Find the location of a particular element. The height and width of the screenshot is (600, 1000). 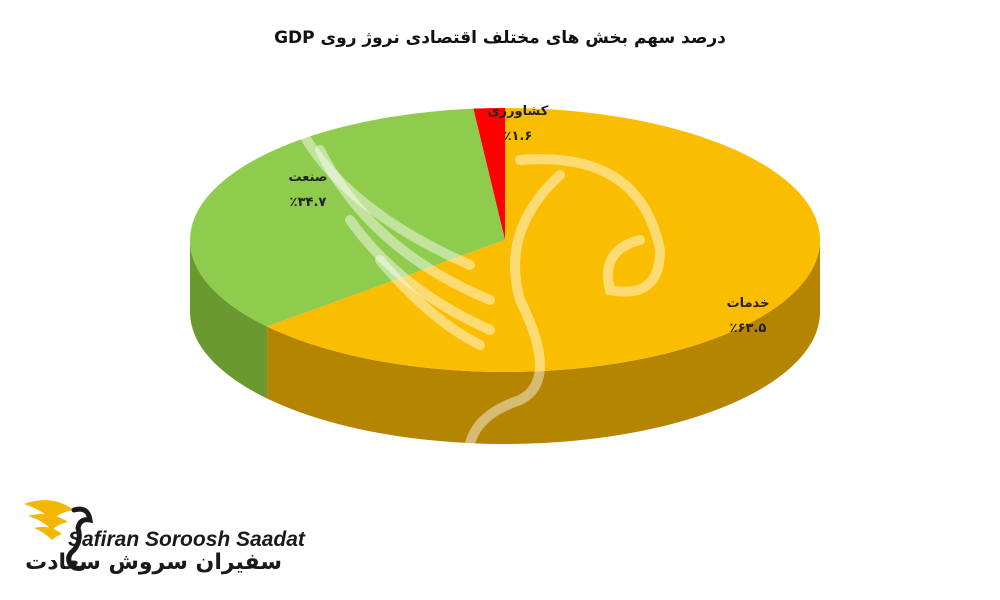

label-services-value: ٪۶۳.۵ is located at coordinates (748, 328).